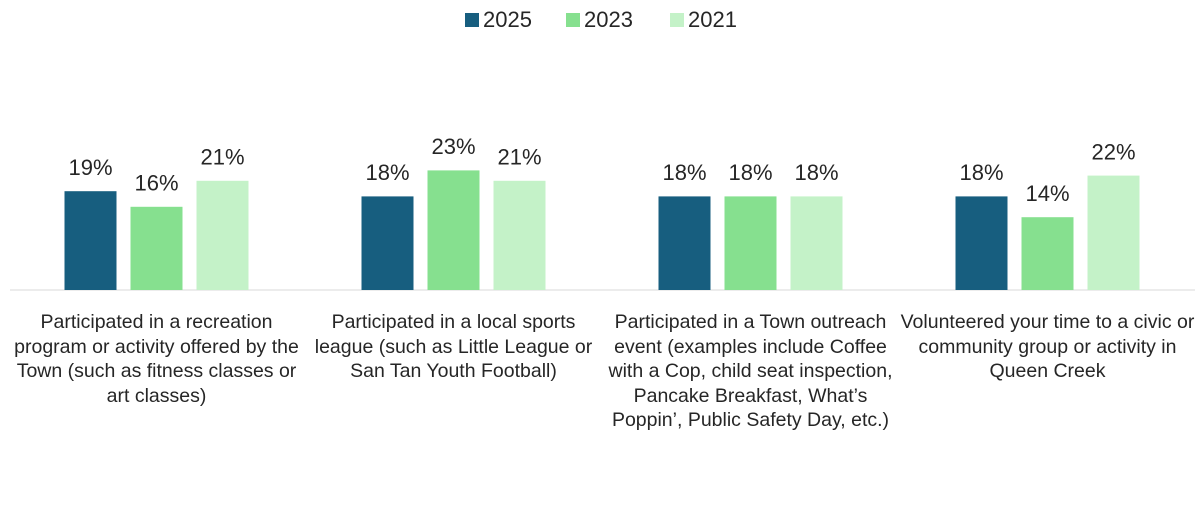 The height and width of the screenshot is (510, 1200). I want to click on data-label: 23%, so click(453, 146).